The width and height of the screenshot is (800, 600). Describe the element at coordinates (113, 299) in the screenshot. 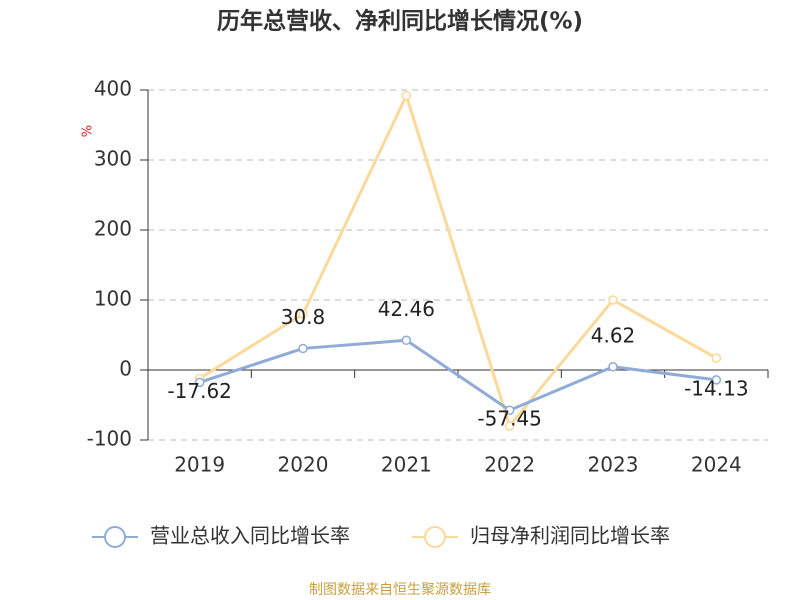

I see `y-tick-label: 100` at that location.